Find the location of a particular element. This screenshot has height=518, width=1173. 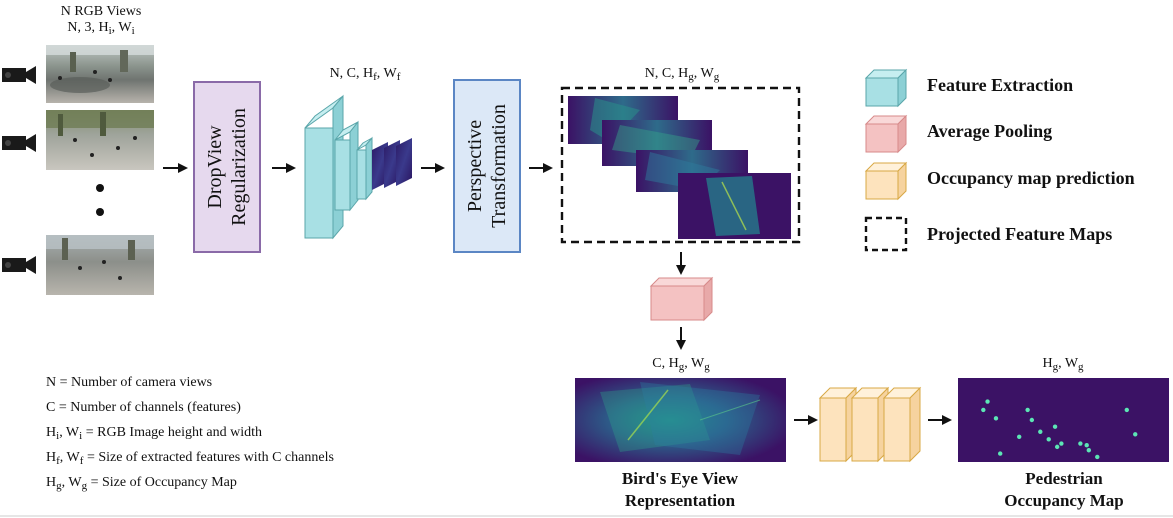

dropview-label-line1: DropView is located at coordinates (215, 167).